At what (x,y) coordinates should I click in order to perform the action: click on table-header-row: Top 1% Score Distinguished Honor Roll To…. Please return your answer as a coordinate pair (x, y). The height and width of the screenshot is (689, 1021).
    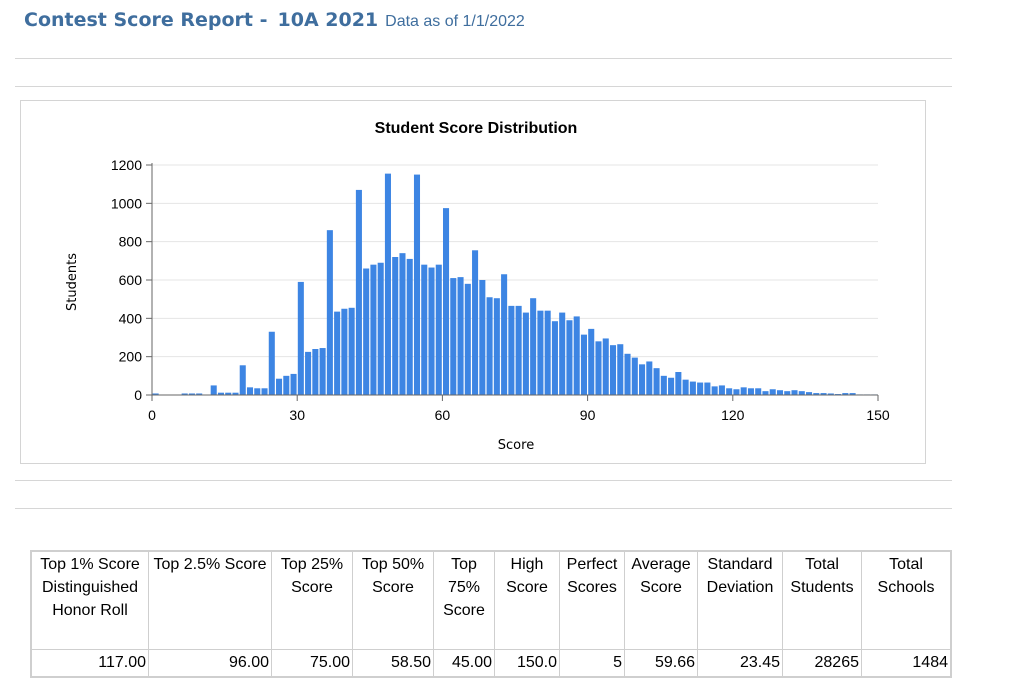
    Looking at the image, I should click on (491, 600).